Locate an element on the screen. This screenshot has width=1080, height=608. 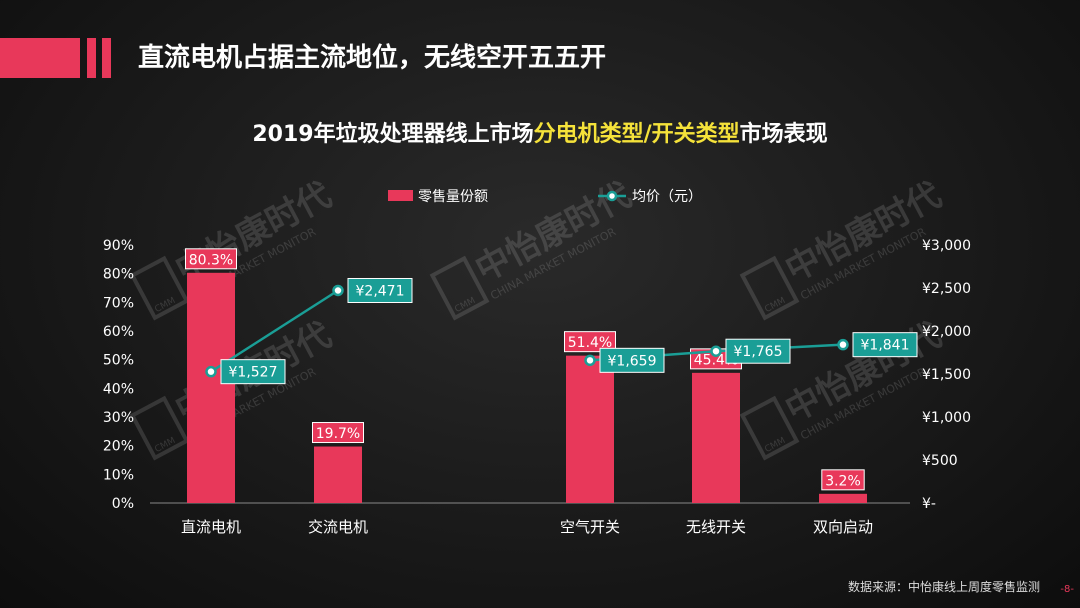
y-left-tick-label: 40% is located at coordinates (118, 389).